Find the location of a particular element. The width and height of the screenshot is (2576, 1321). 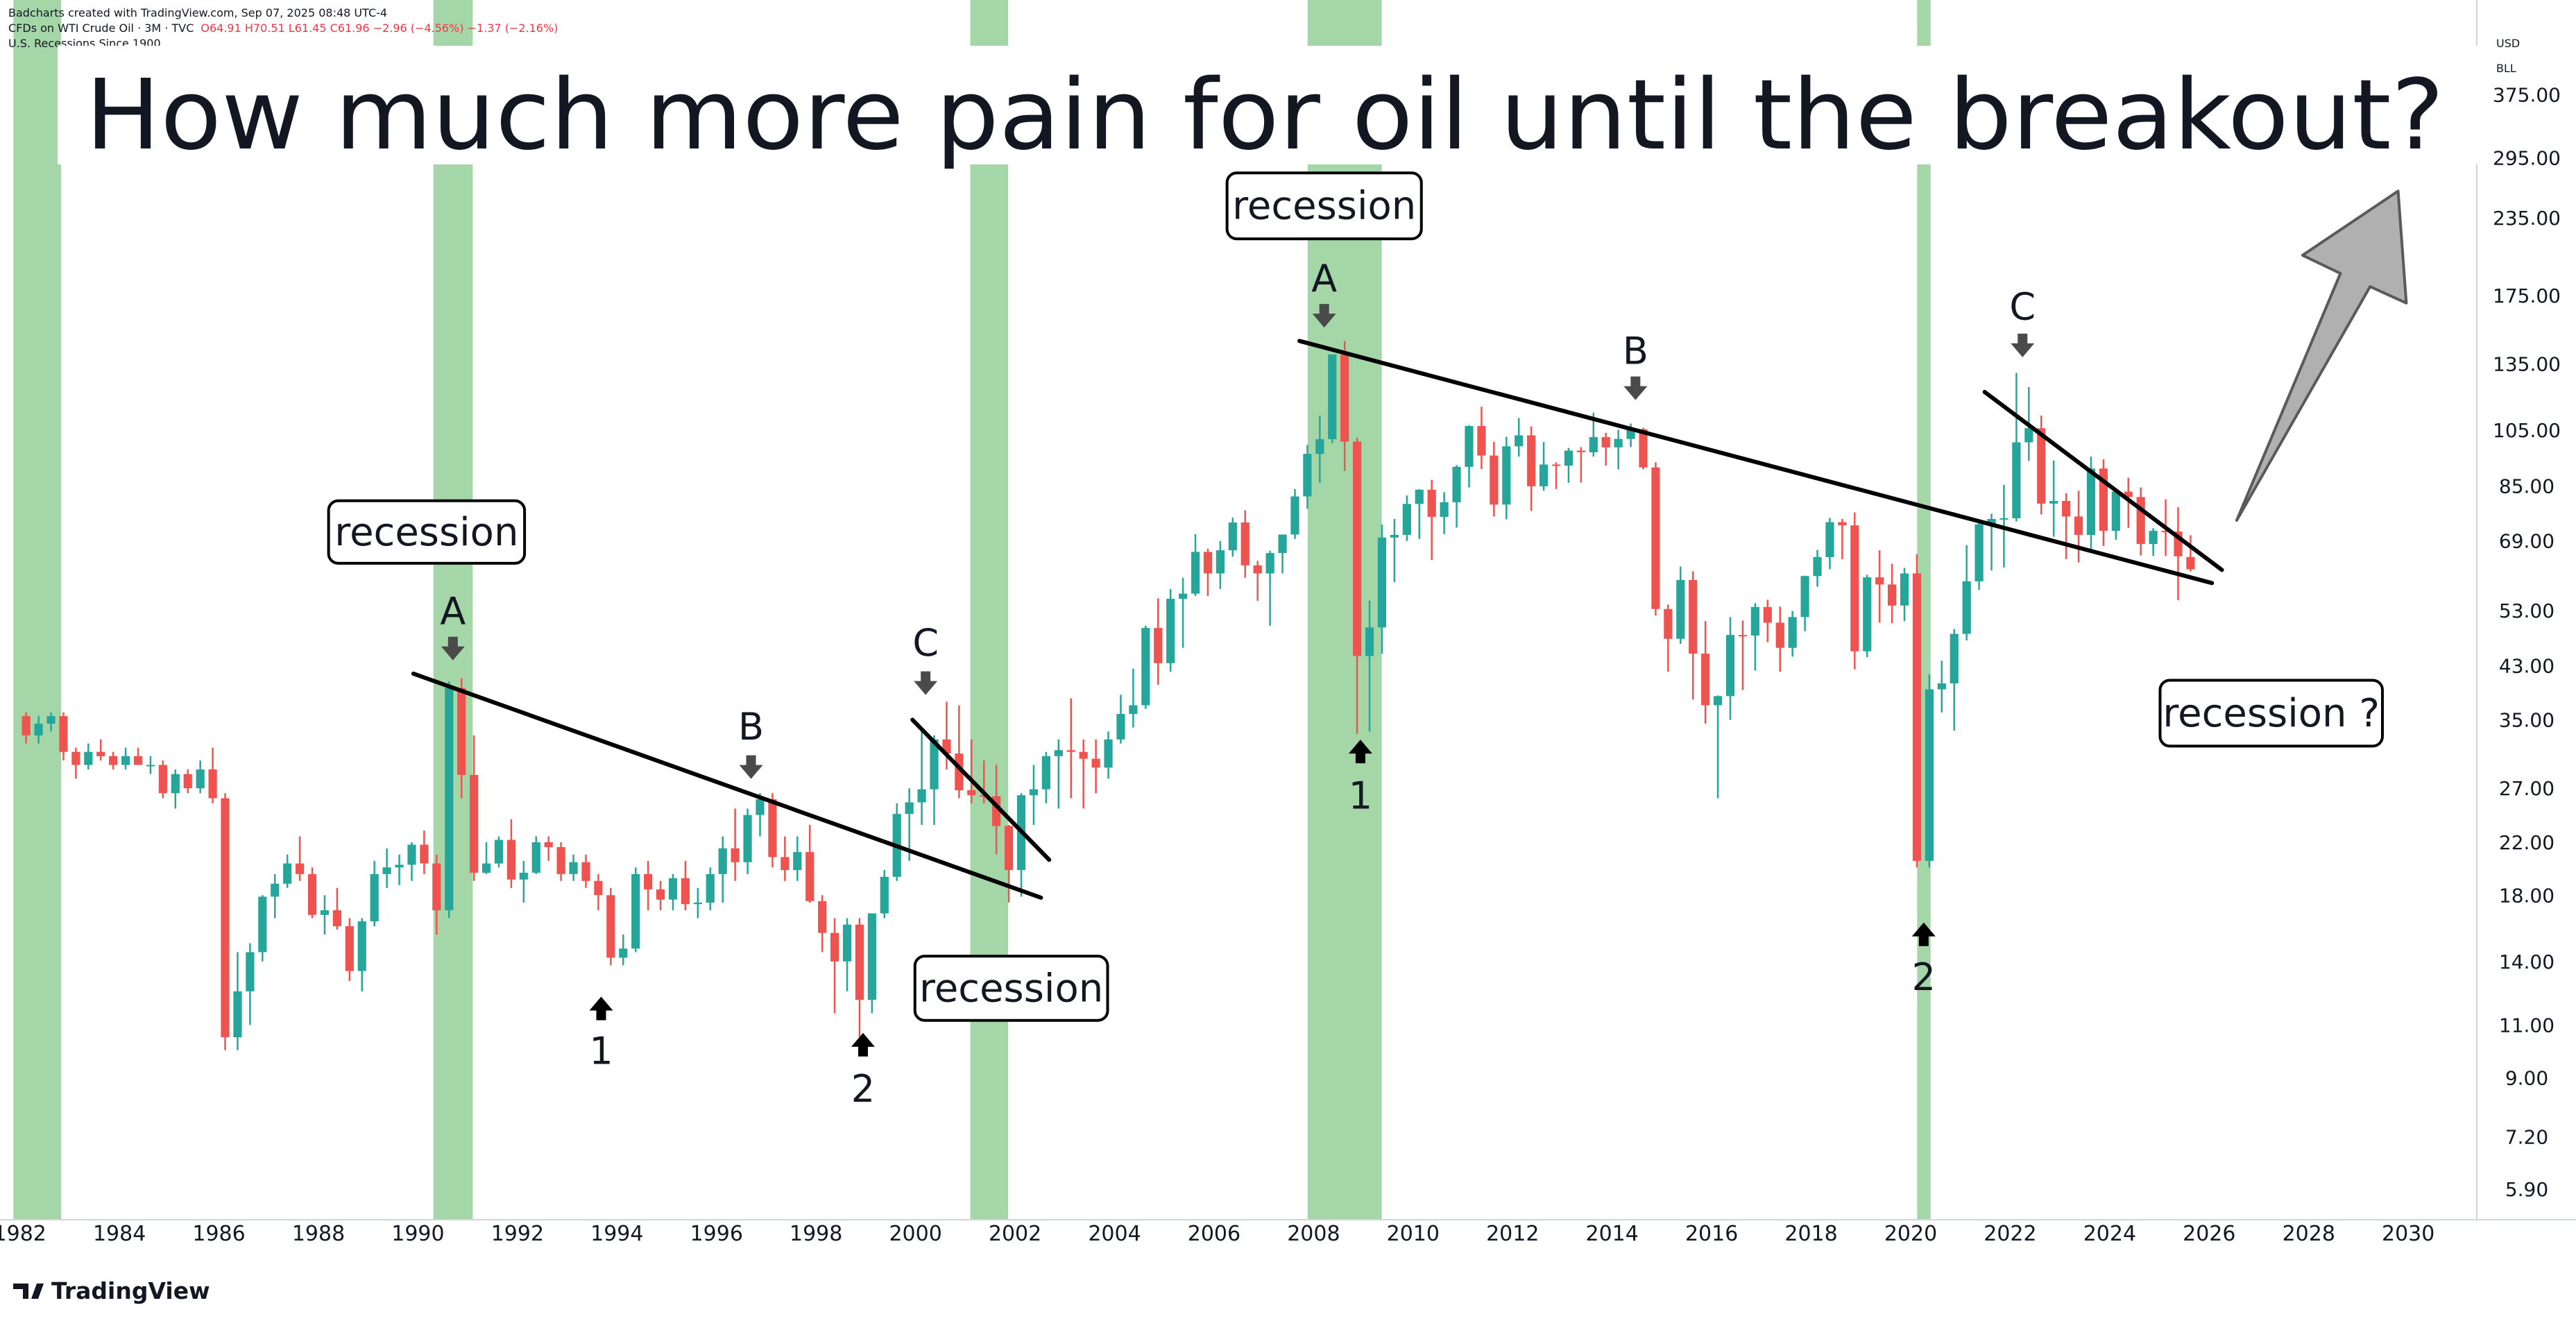

brand: TradingView is located at coordinates (111, 1290).